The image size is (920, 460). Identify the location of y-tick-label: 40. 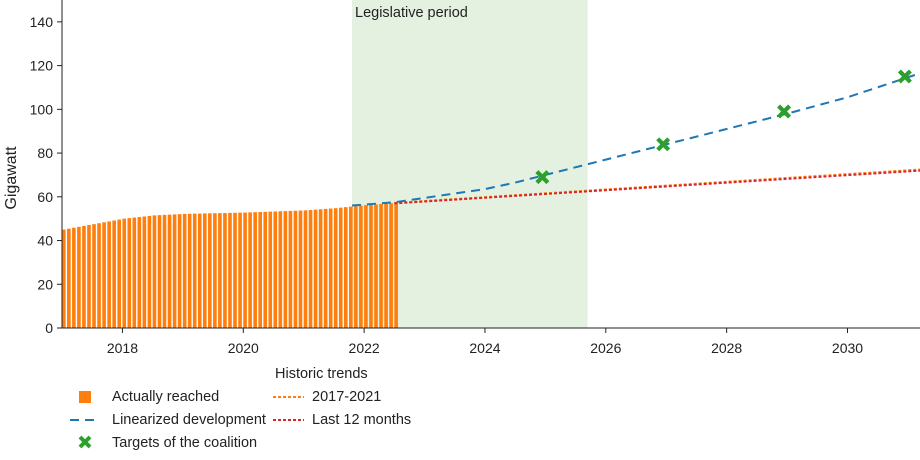
(45, 241).